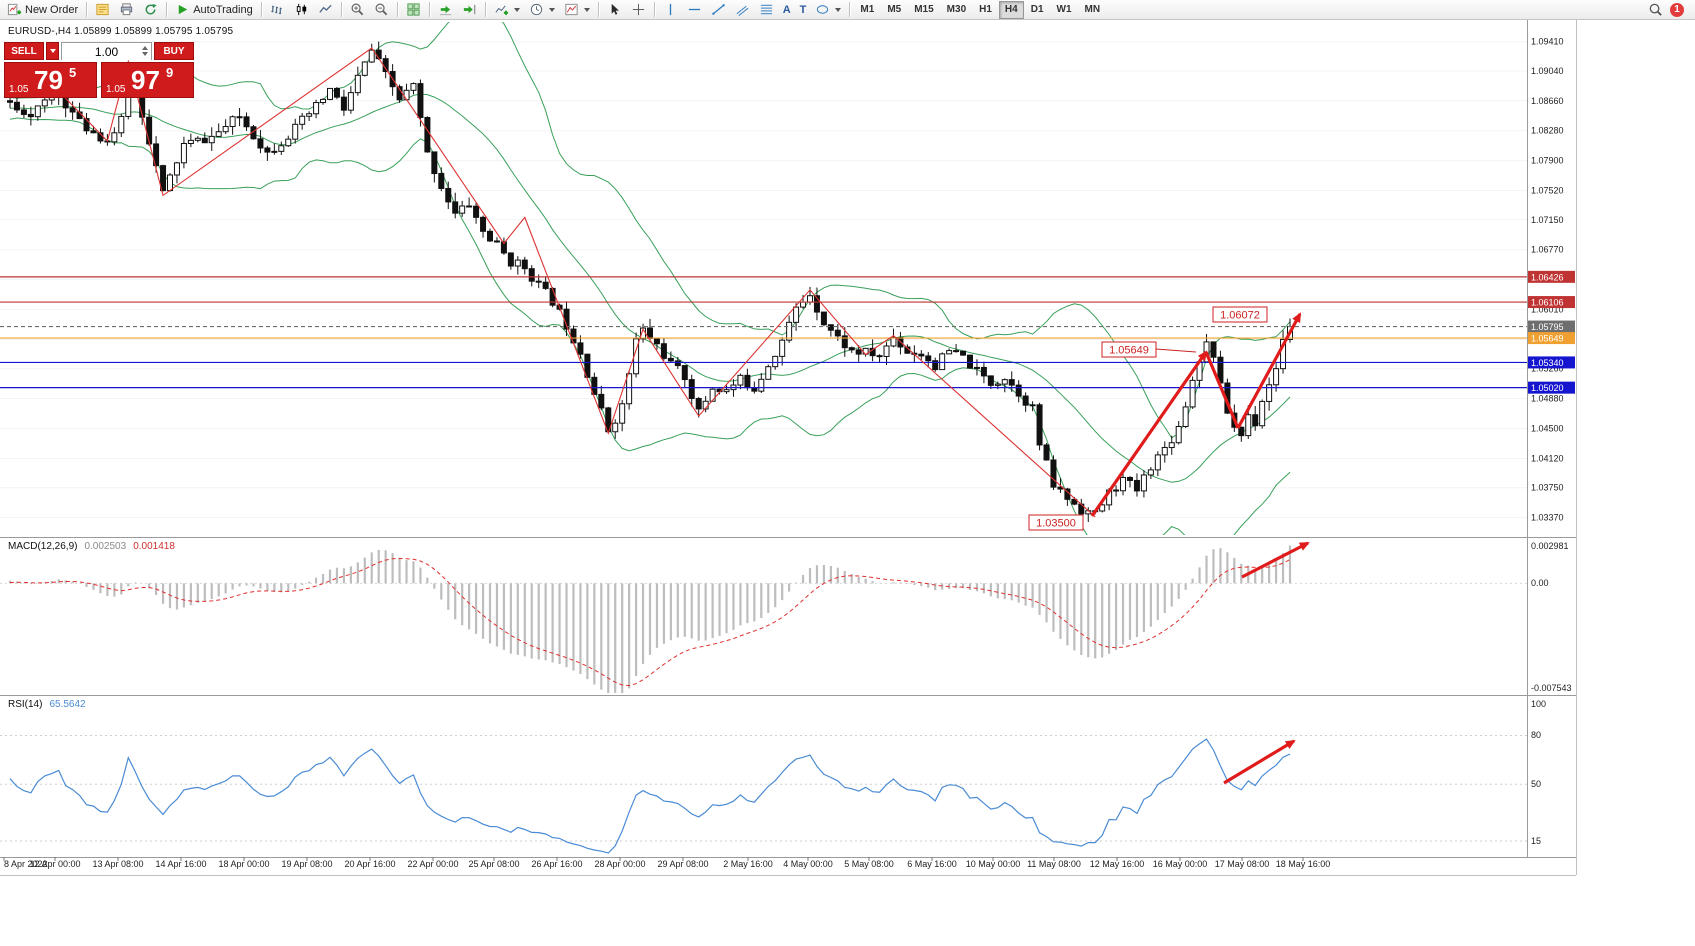 The height and width of the screenshot is (946, 1695). I want to click on trendline-icon, so click(718, 9).